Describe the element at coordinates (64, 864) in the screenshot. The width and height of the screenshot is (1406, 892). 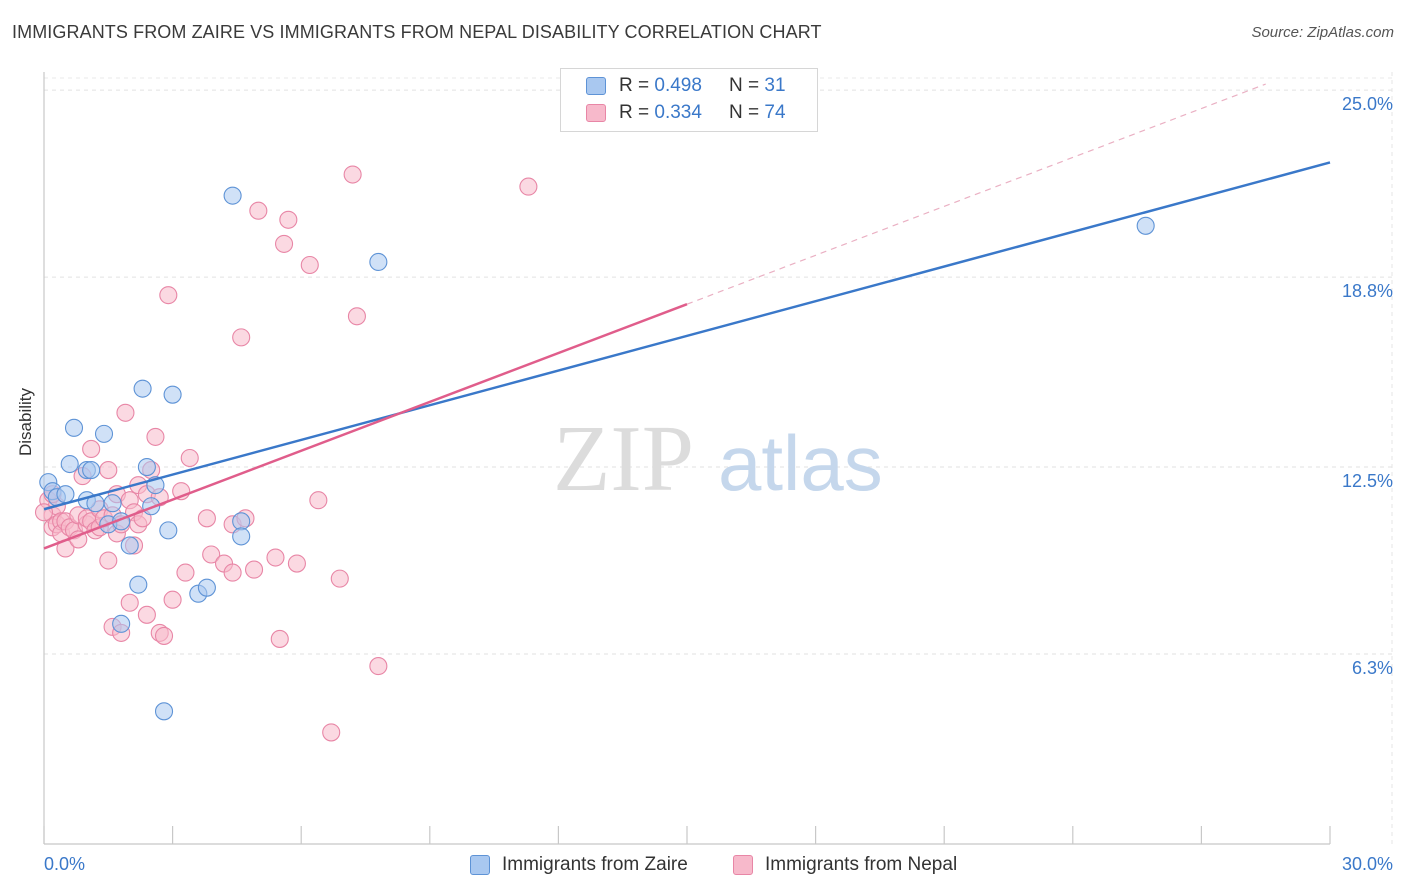
I see `x-tick-label: 0.0%` at that location.